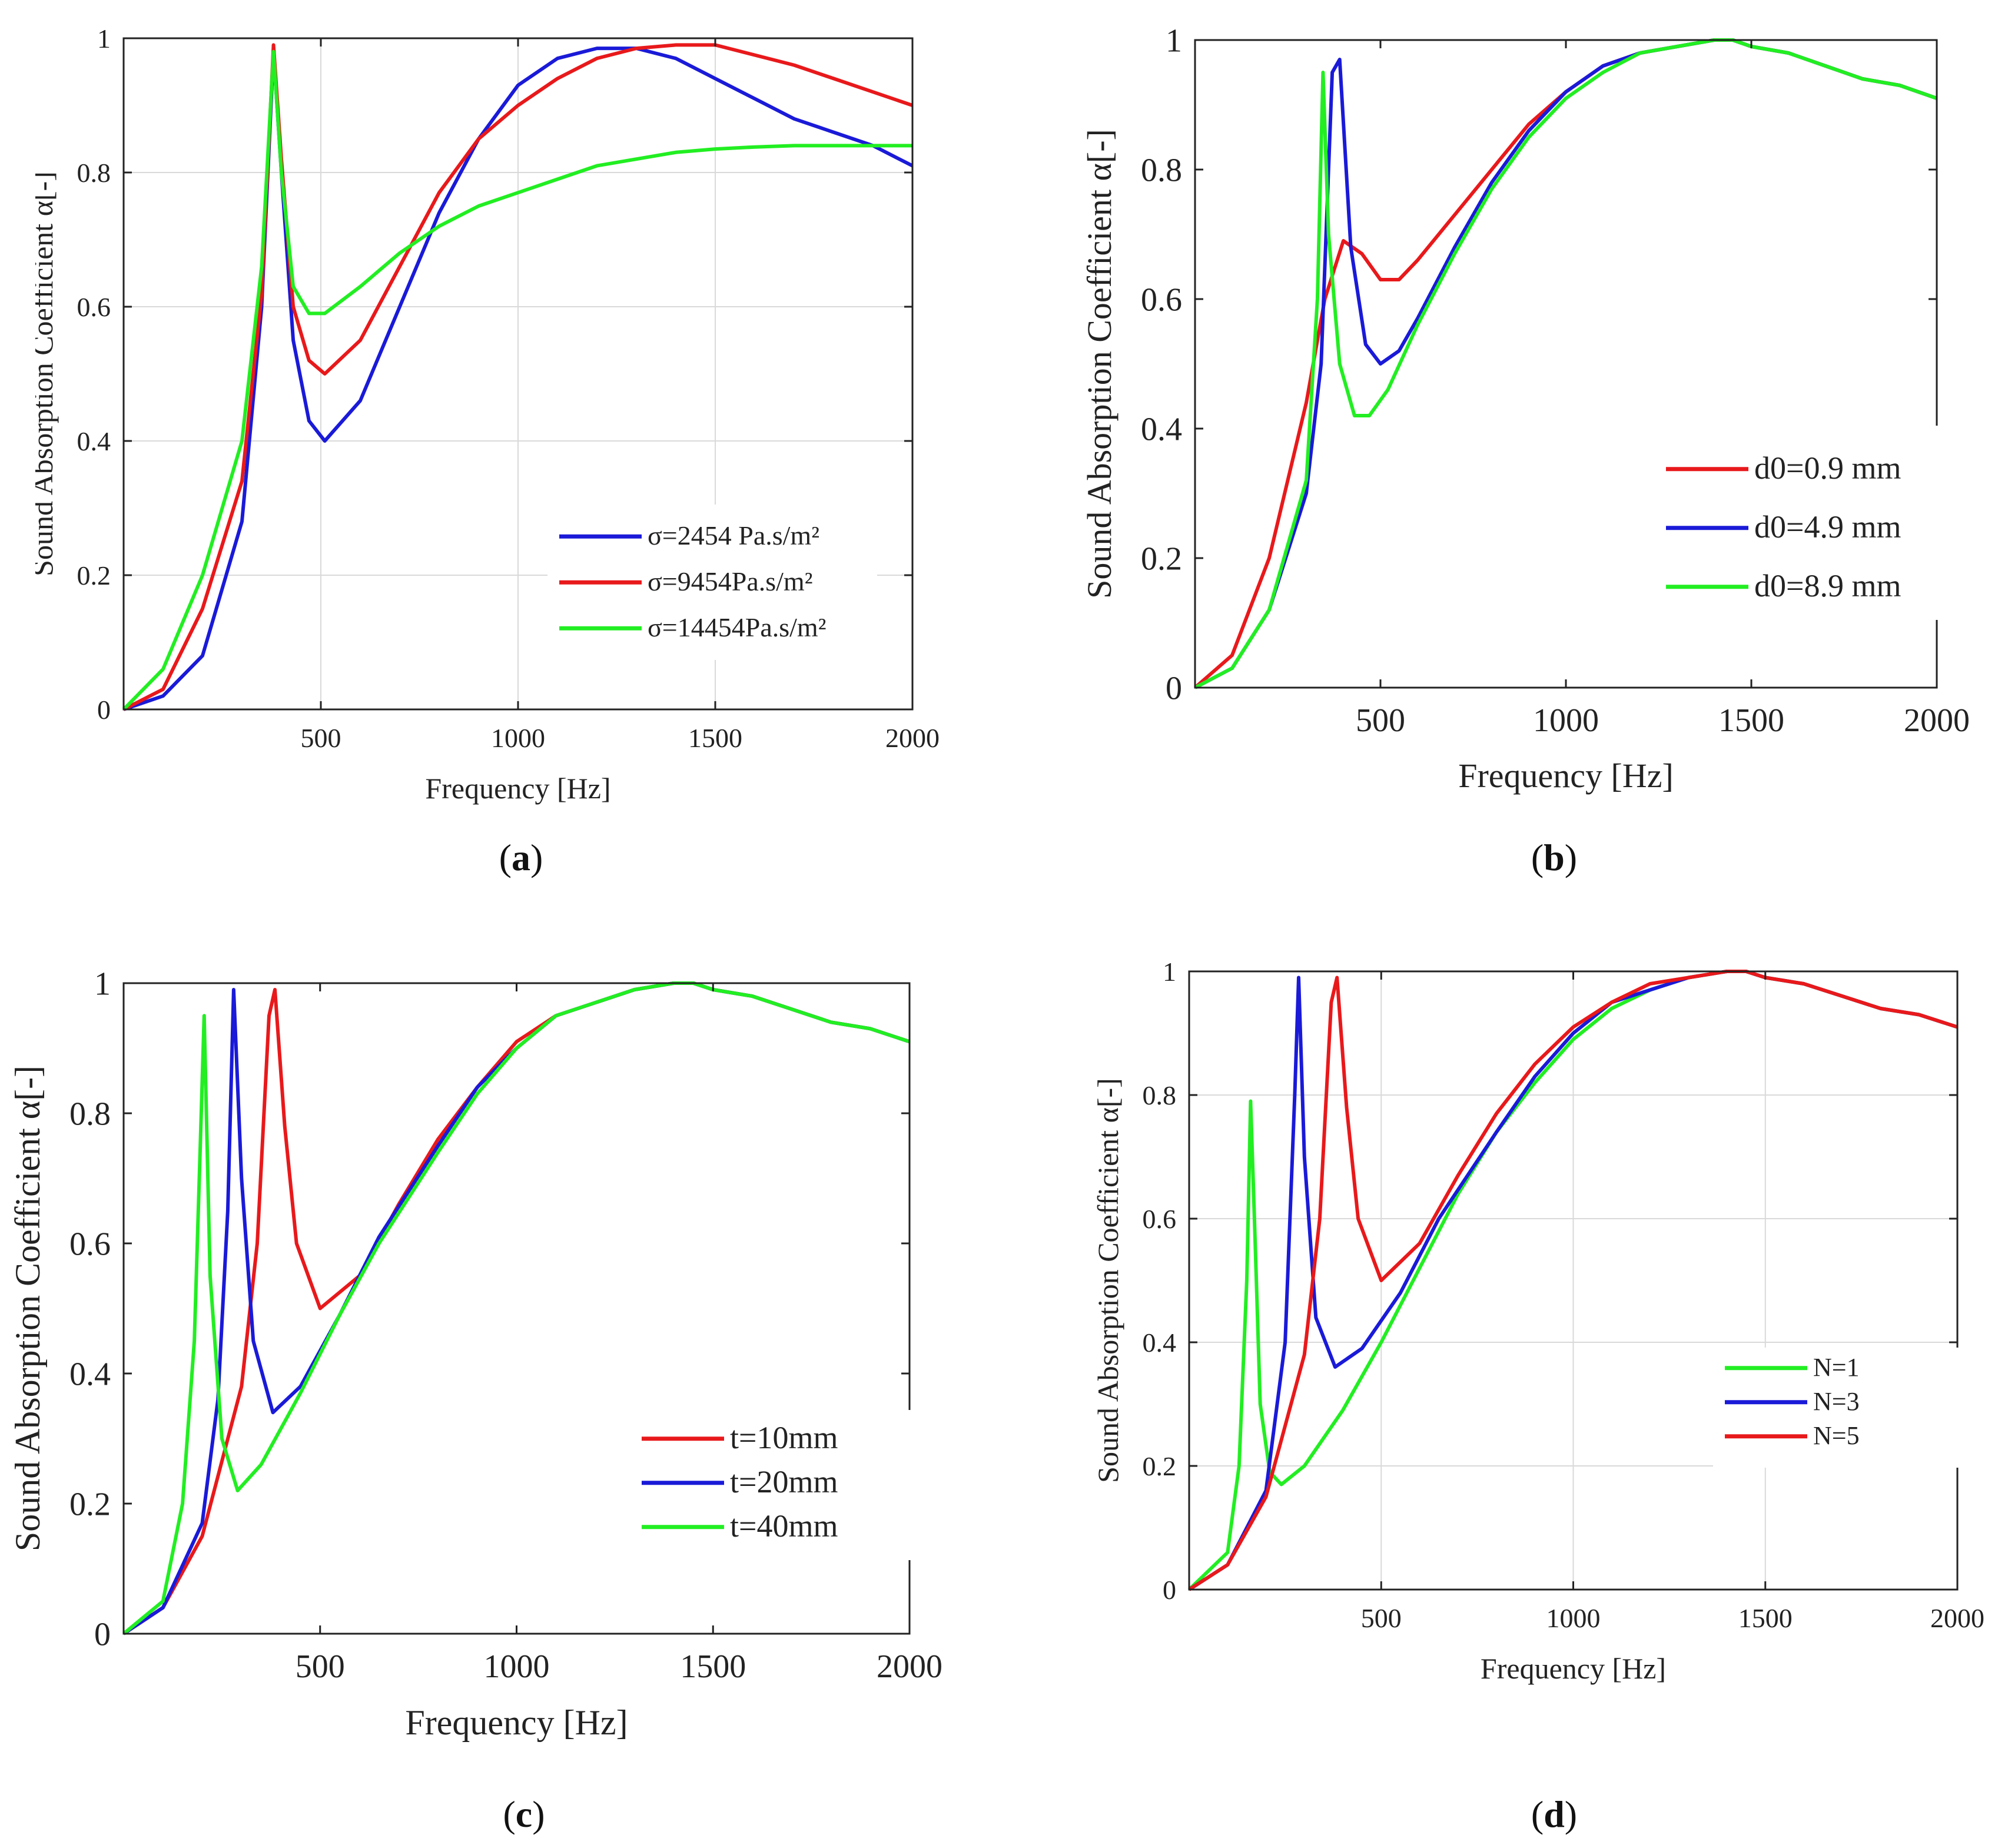 This screenshot has width=2008, height=1848. What do you see at coordinates (521, 857) in the screenshot?
I see `caption-a: (a)` at bounding box center [521, 857].